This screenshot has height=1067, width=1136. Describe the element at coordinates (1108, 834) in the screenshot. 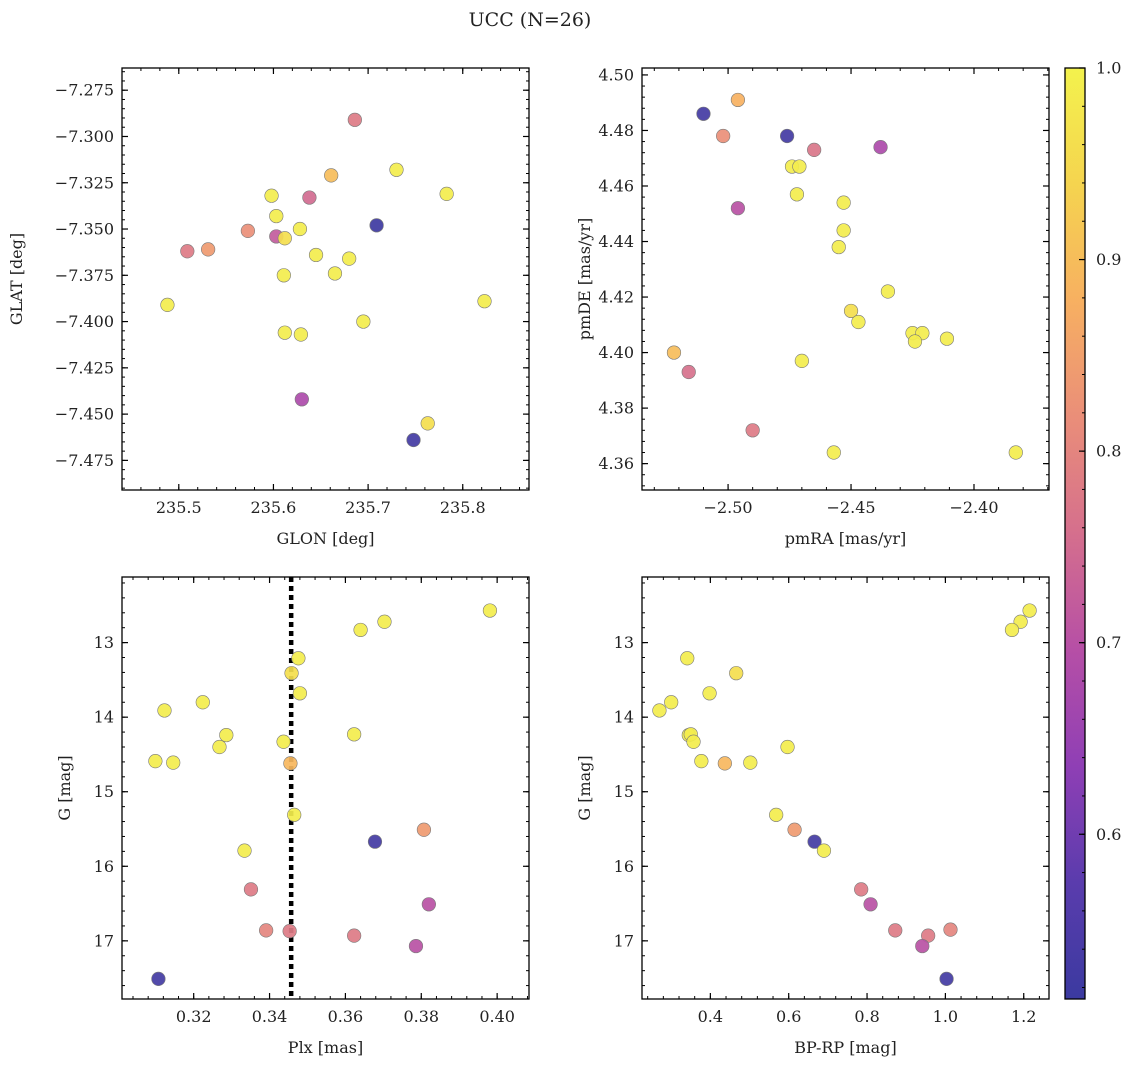

I see `colorbar-tick-label: 0.6` at that location.